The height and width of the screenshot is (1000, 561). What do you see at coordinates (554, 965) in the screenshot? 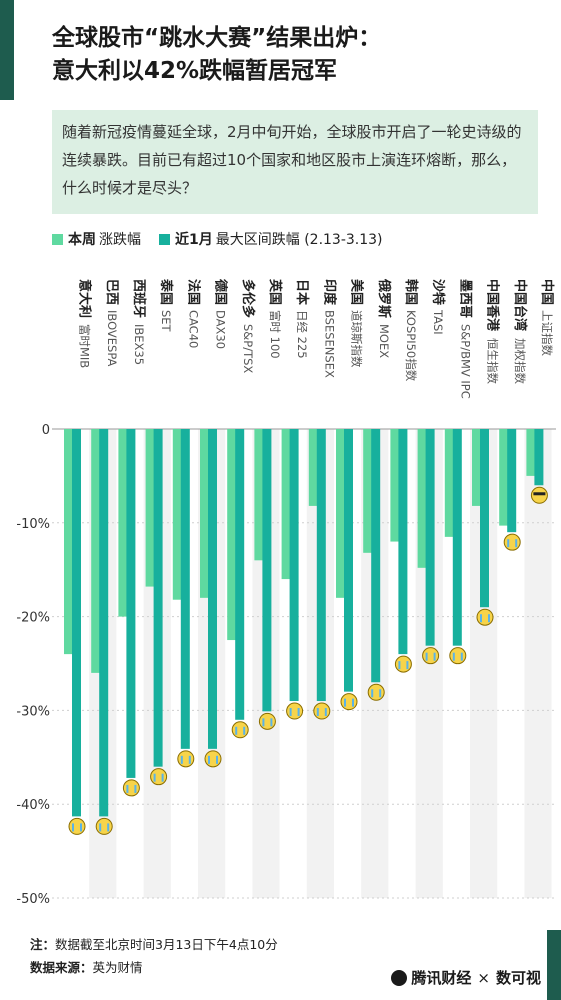
I see `corner-accent-bottom` at bounding box center [554, 965].